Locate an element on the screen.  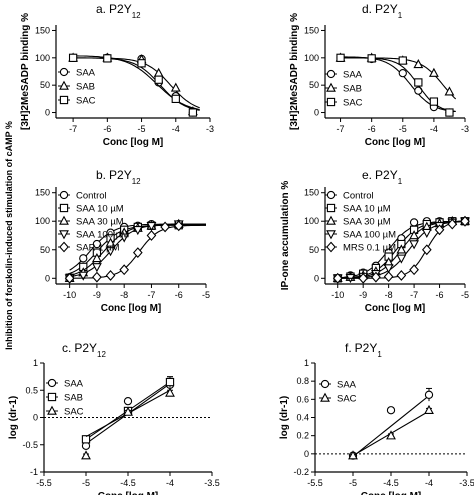
x-tick-label: -4 is located at coordinates (429, 483).